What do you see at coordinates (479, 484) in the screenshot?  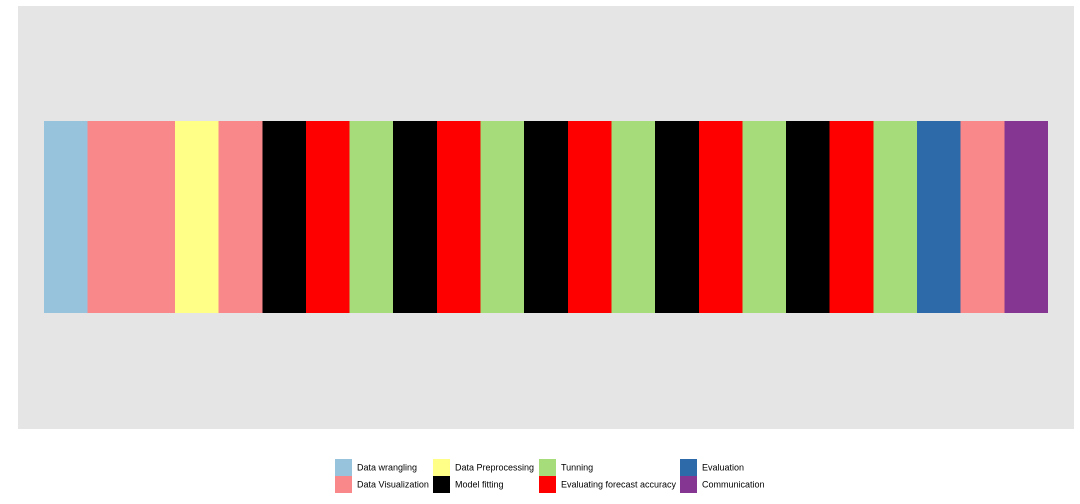 I see `legend-label: Model fitting` at bounding box center [479, 484].